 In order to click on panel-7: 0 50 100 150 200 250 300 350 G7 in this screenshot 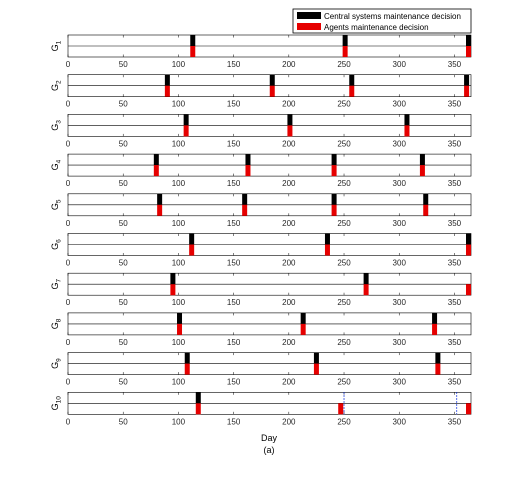, I will do `click(261, 289)`.